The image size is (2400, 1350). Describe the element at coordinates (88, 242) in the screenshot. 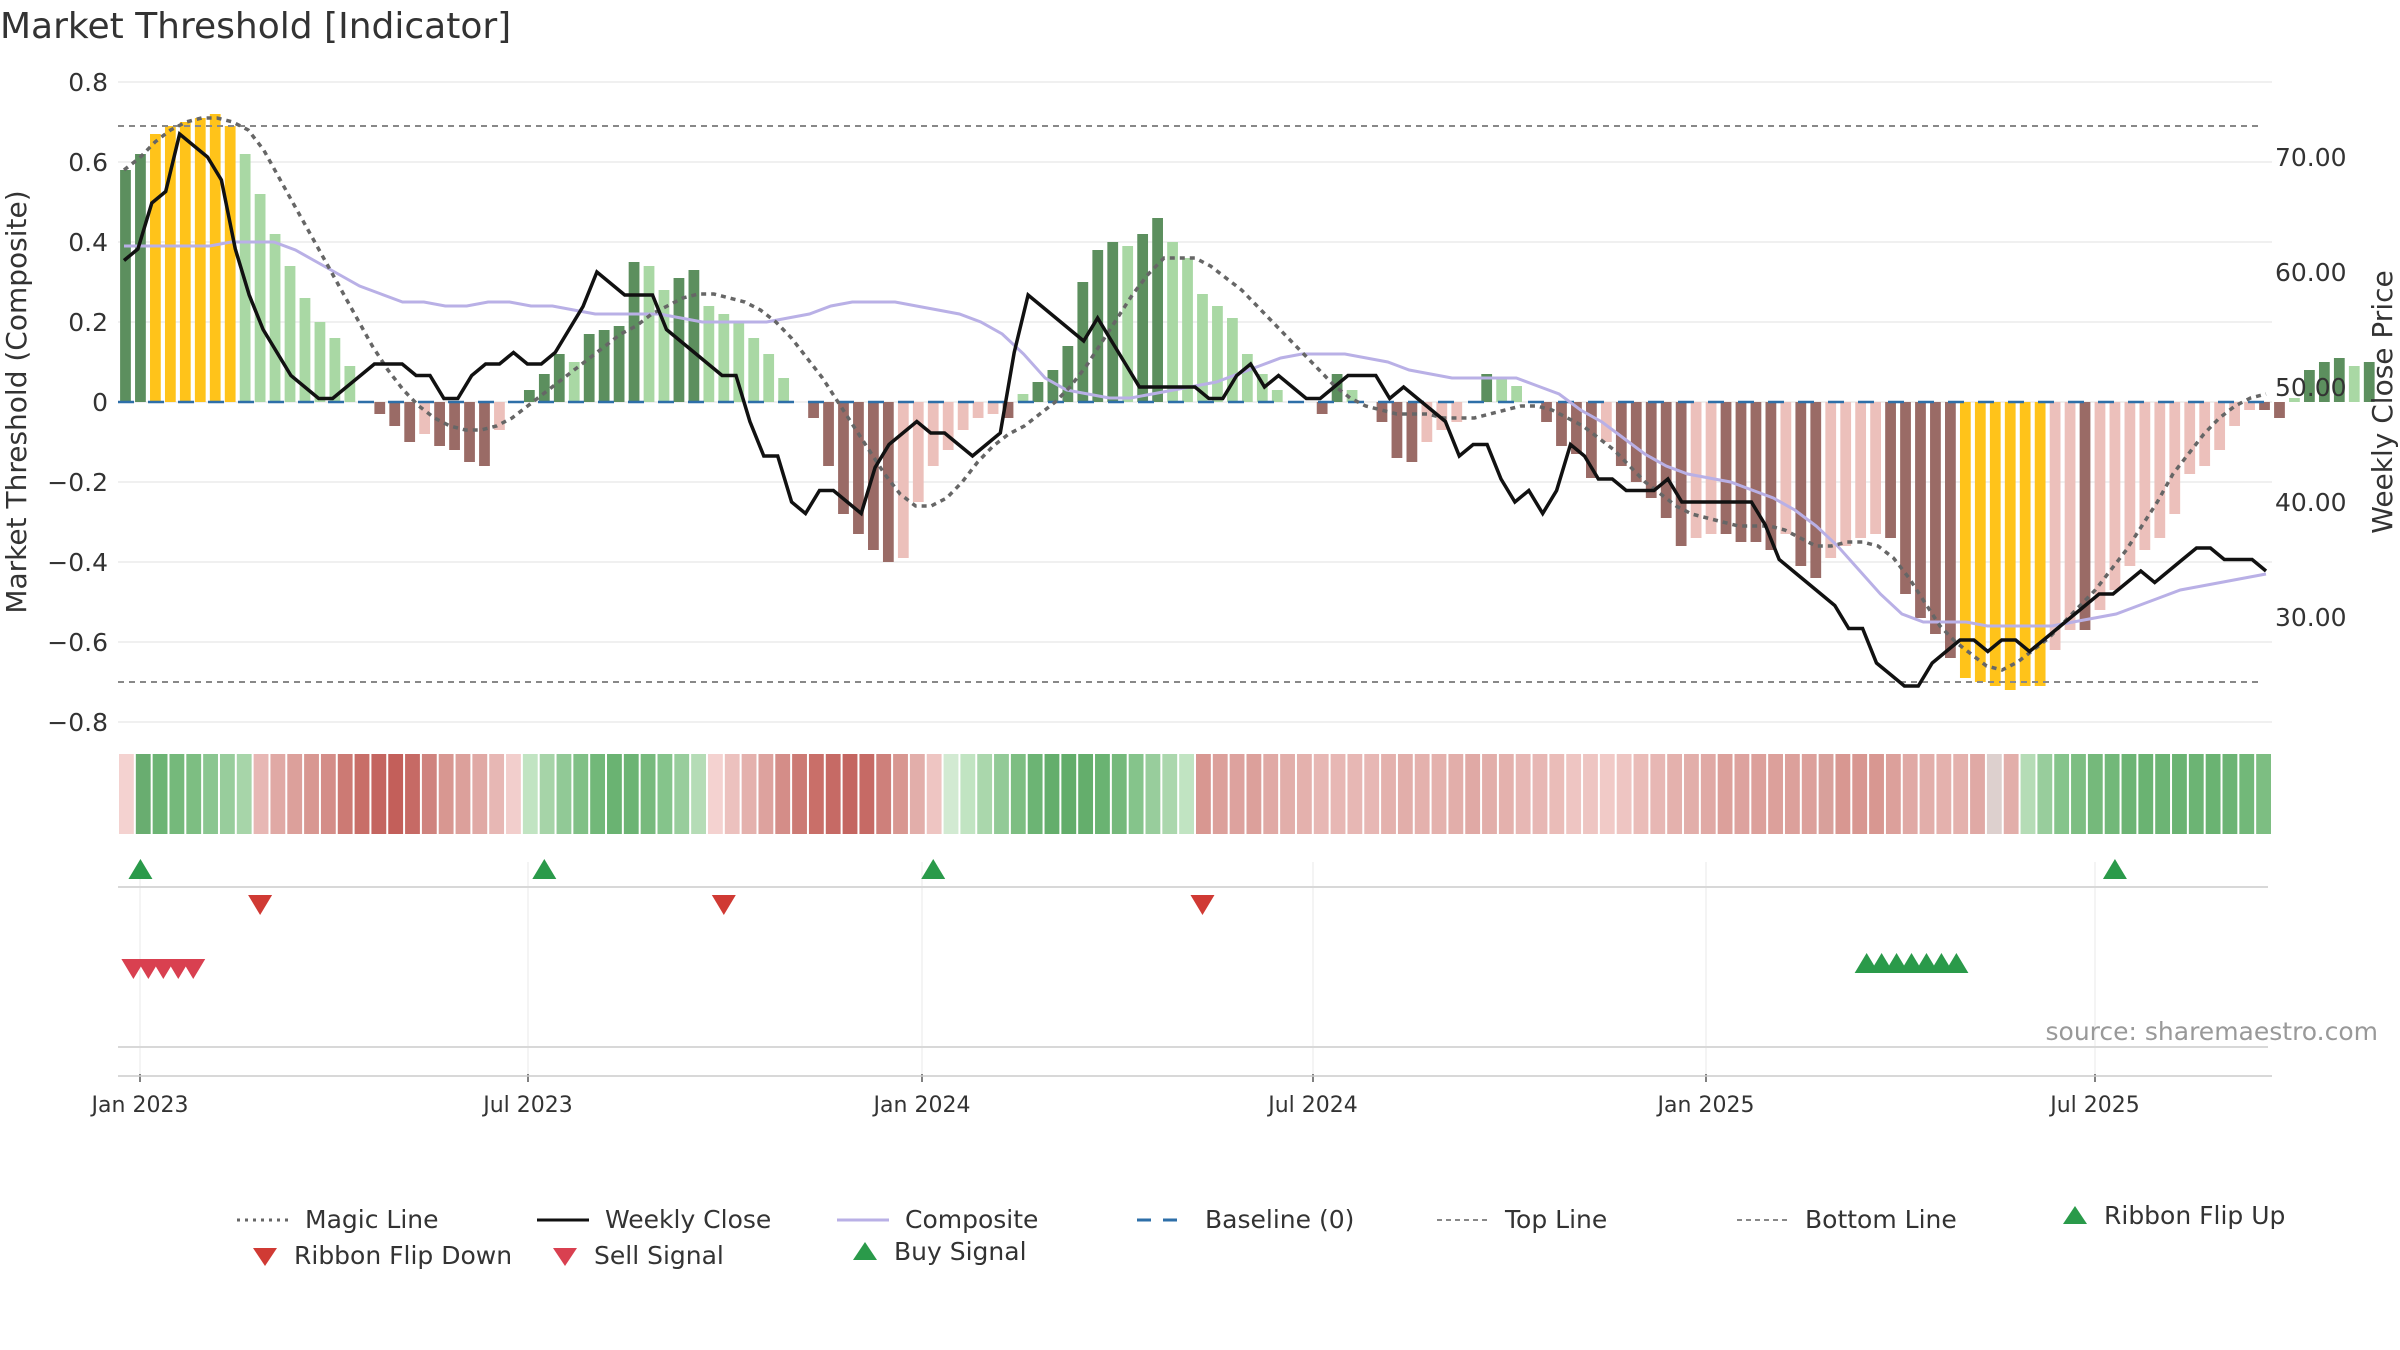

I see `y-tick-label: 0.4` at that location.